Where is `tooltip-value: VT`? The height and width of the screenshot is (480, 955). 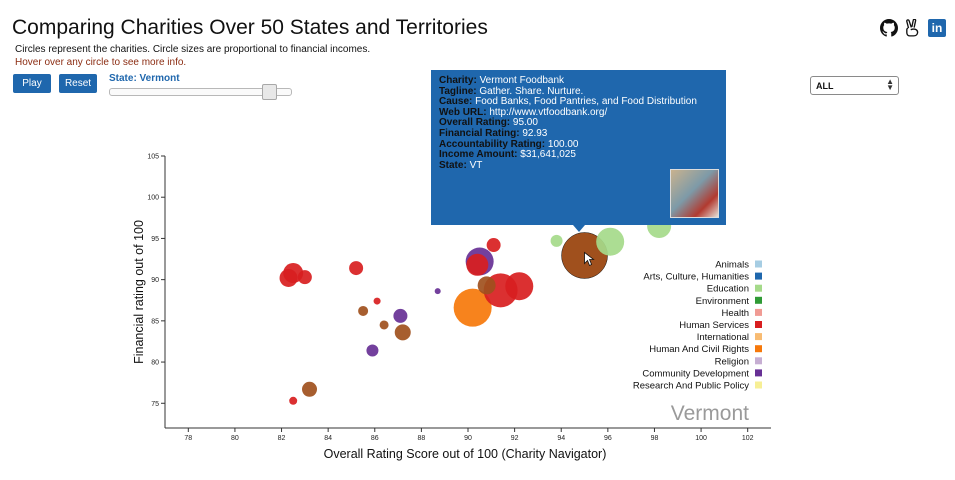
tooltip-value: VT is located at coordinates (476, 165).